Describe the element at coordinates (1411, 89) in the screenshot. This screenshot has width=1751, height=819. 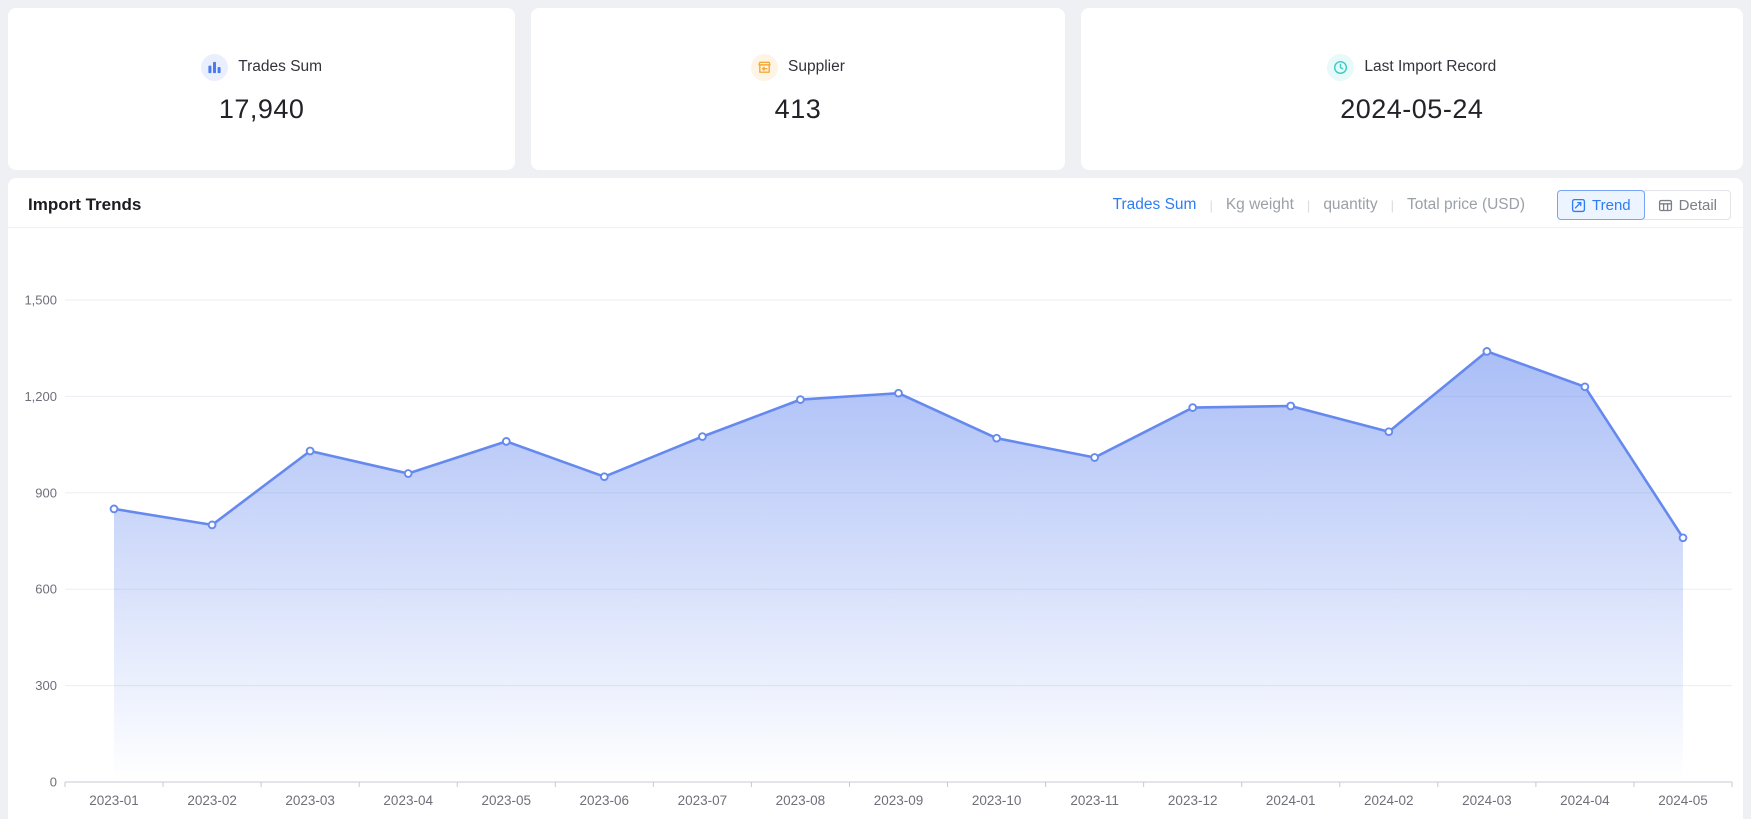
I see `stat-card-last-import-record: Last Import Record 2024-05-24` at that location.